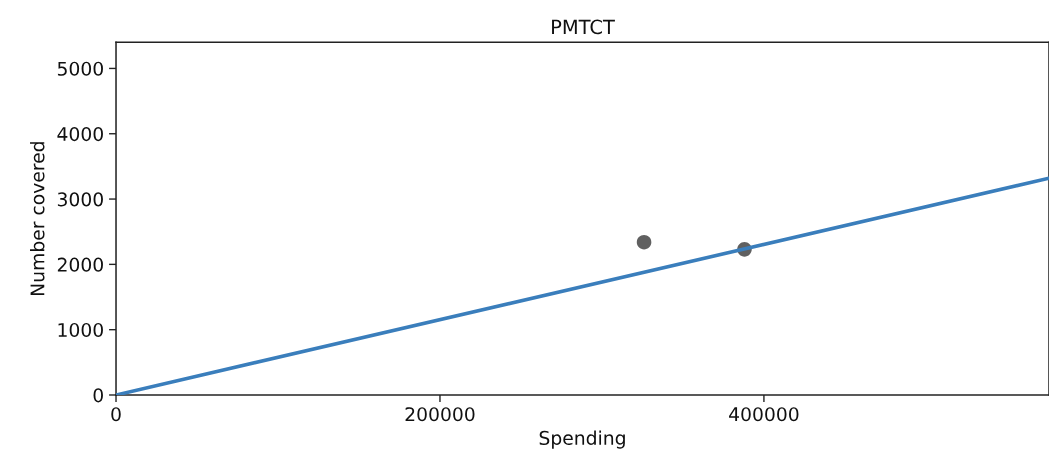 This screenshot has width=1049, height=468. I want to click on y-axis-title: Number covered, so click(37, 219).